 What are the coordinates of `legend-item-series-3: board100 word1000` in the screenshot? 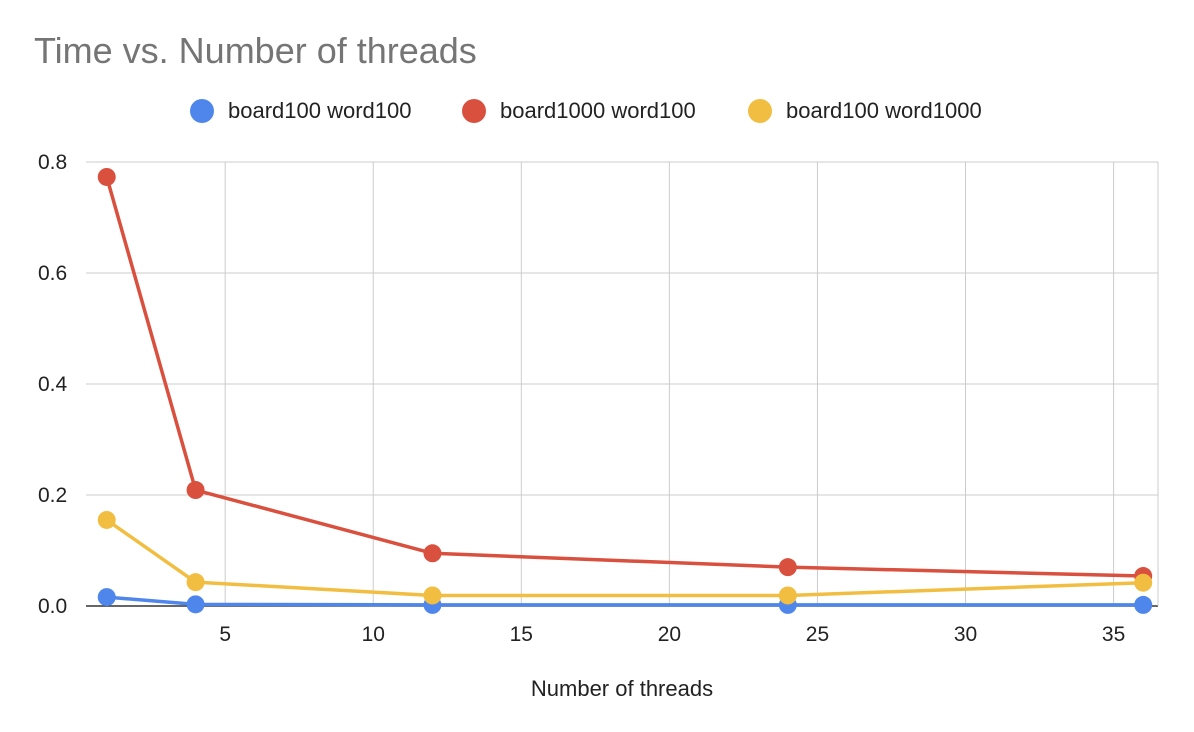 It's located at (865, 111).